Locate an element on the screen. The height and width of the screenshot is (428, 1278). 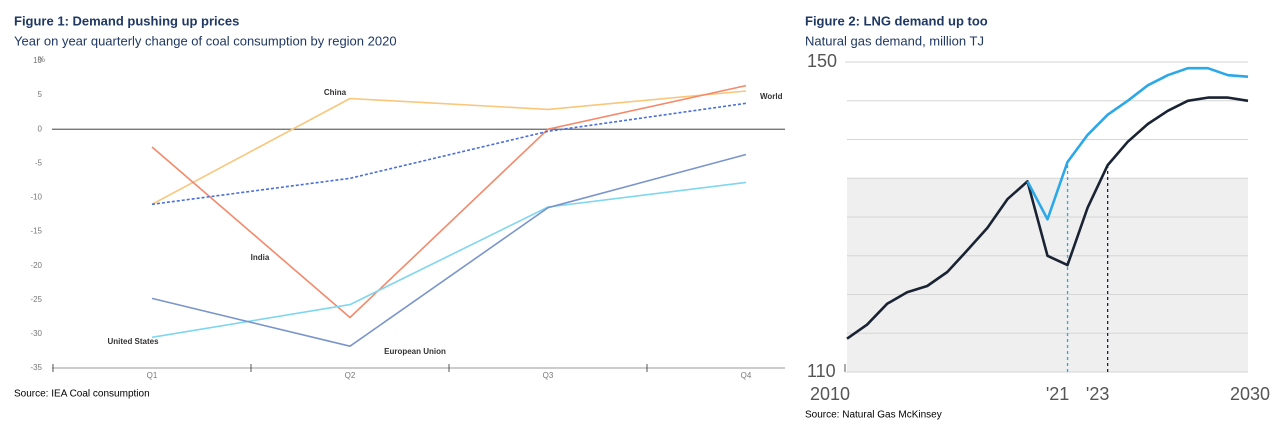
series-label: India is located at coordinates (260, 257).